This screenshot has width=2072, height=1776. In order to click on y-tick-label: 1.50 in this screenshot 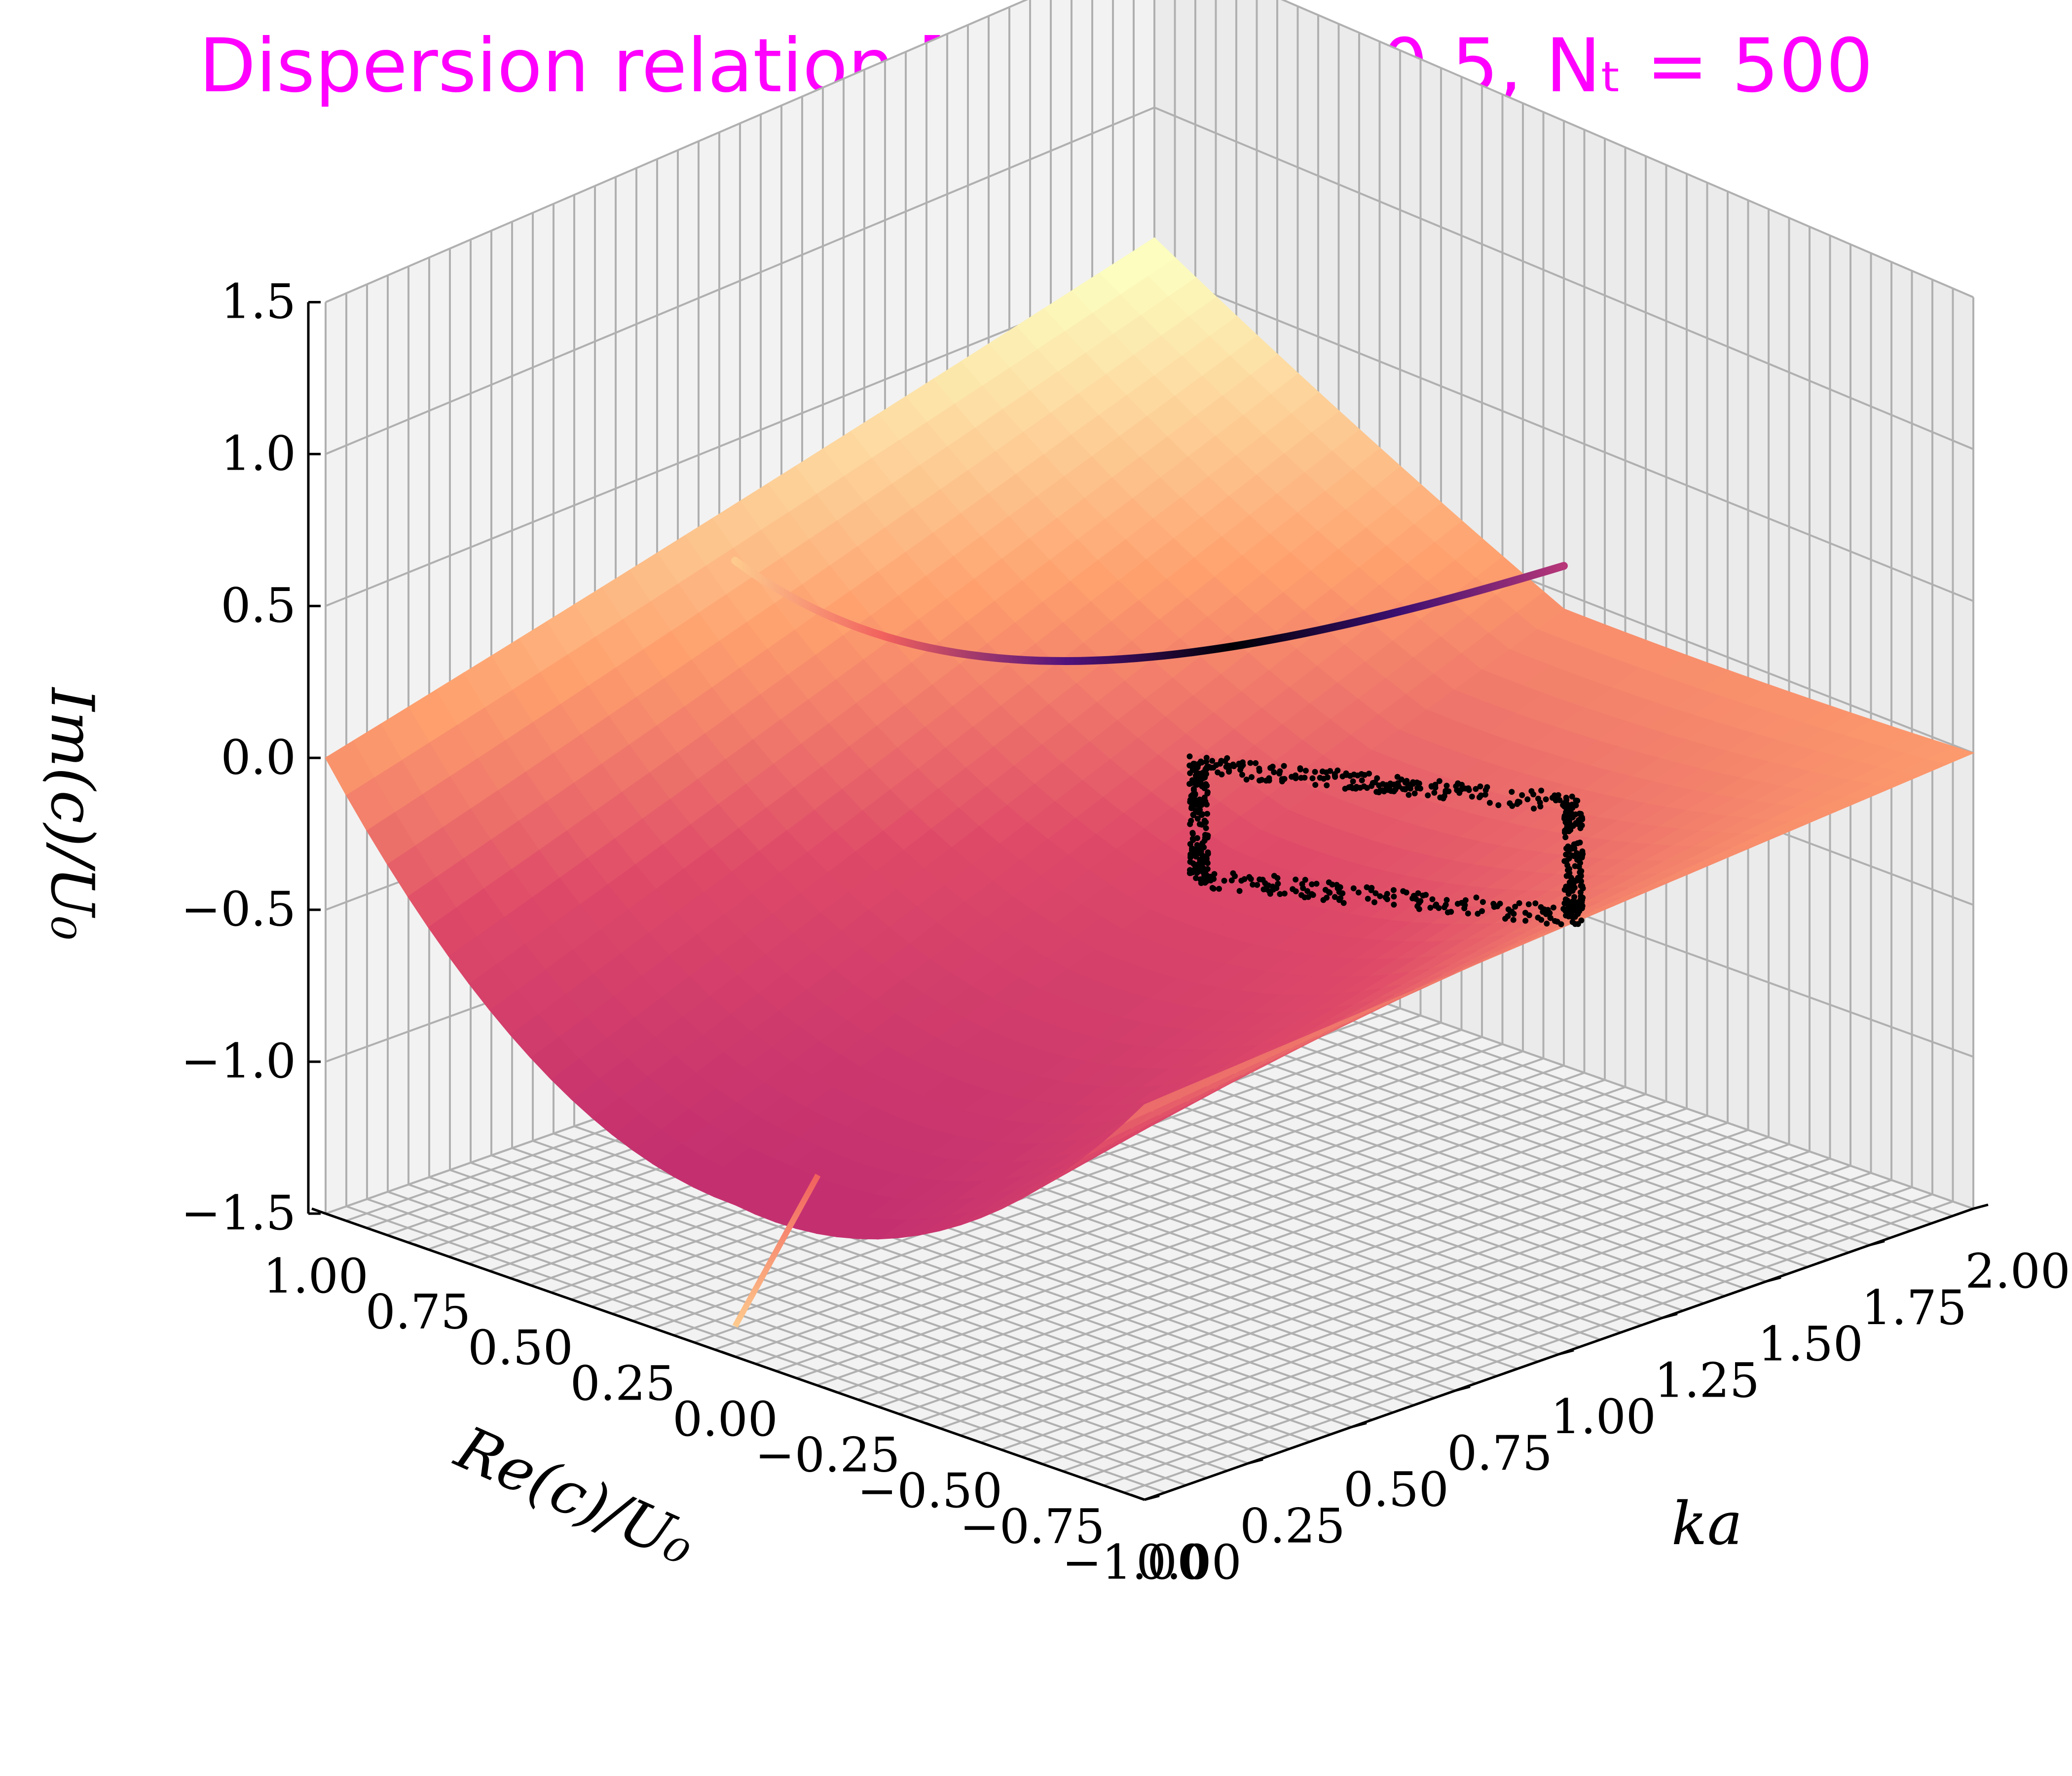, I will do `click(1811, 1344)`.